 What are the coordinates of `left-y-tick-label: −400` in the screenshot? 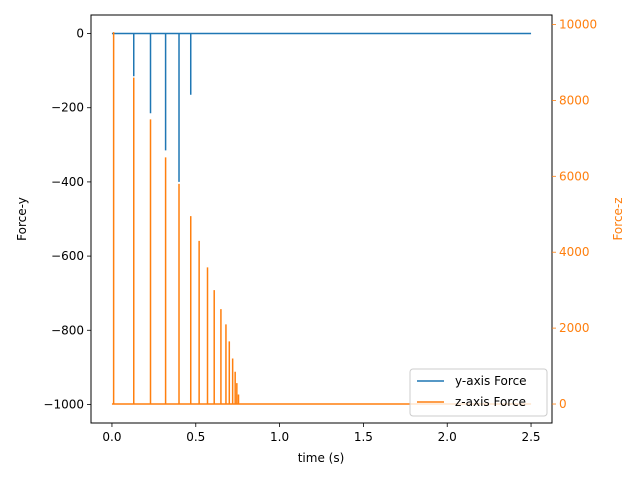 It's located at (67, 182).